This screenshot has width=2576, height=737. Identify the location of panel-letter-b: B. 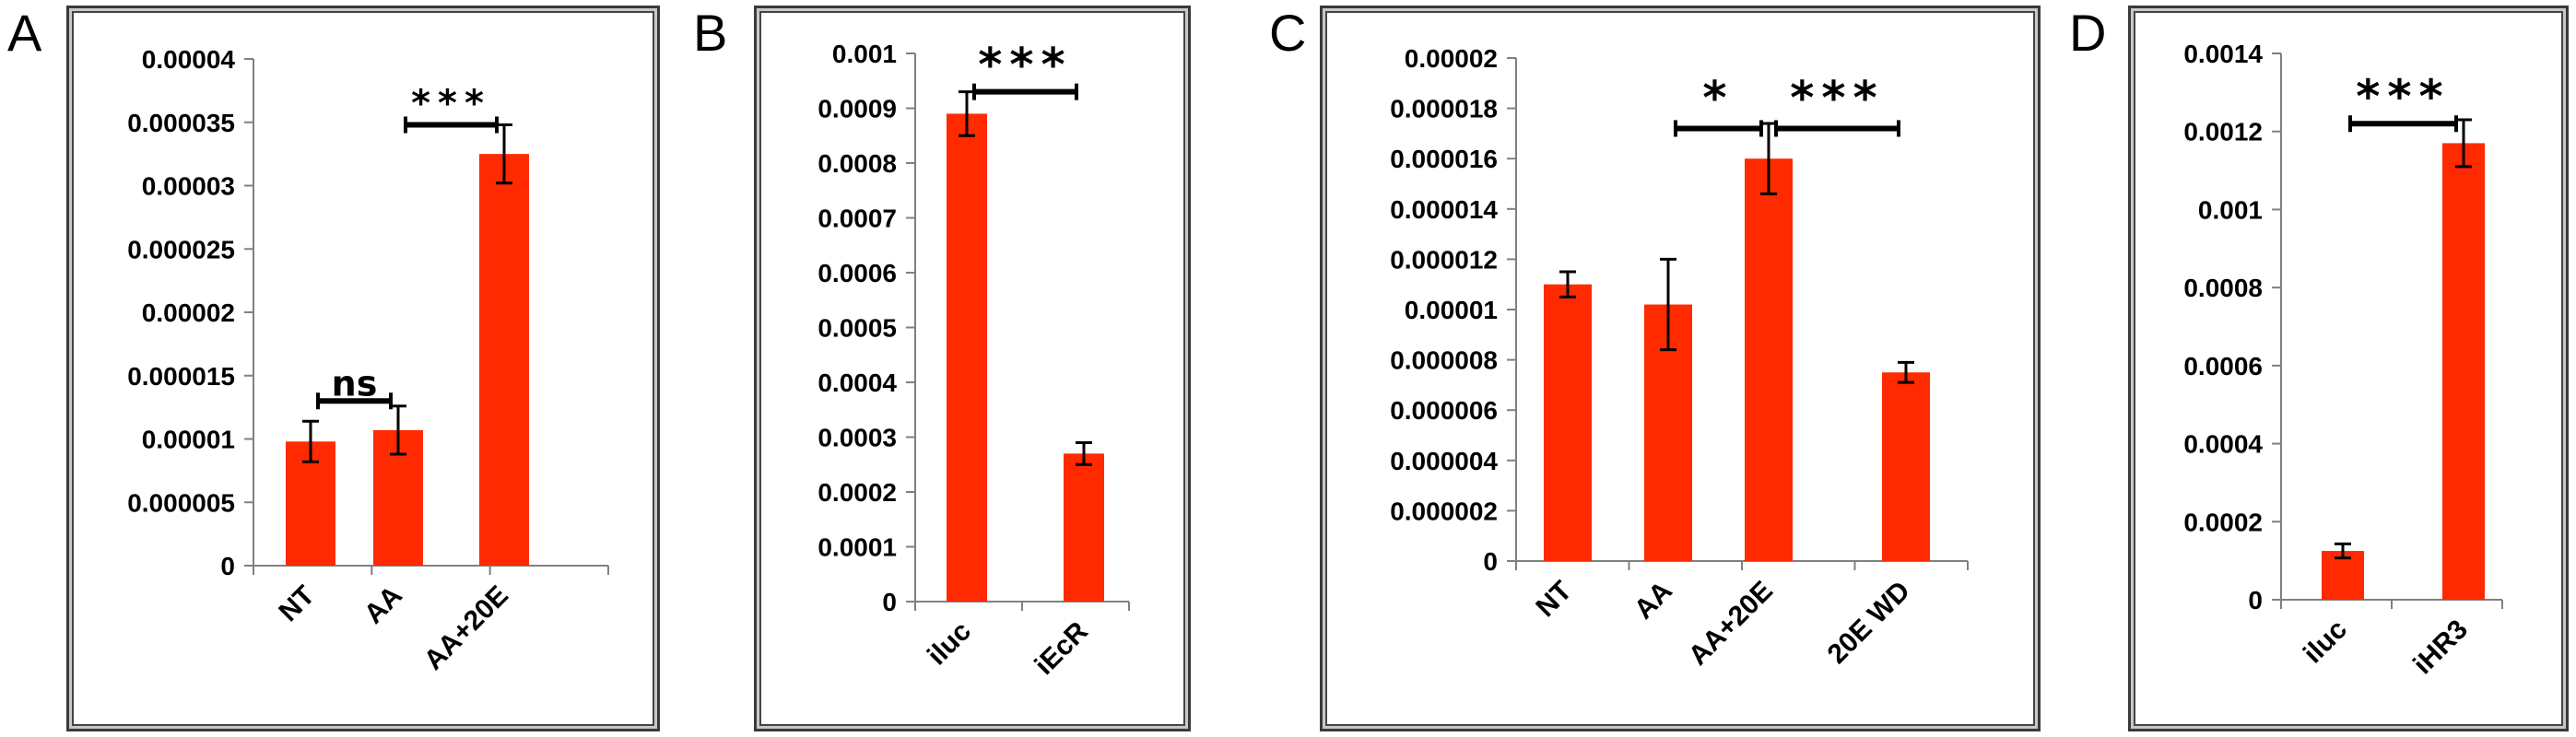
(710, 33).